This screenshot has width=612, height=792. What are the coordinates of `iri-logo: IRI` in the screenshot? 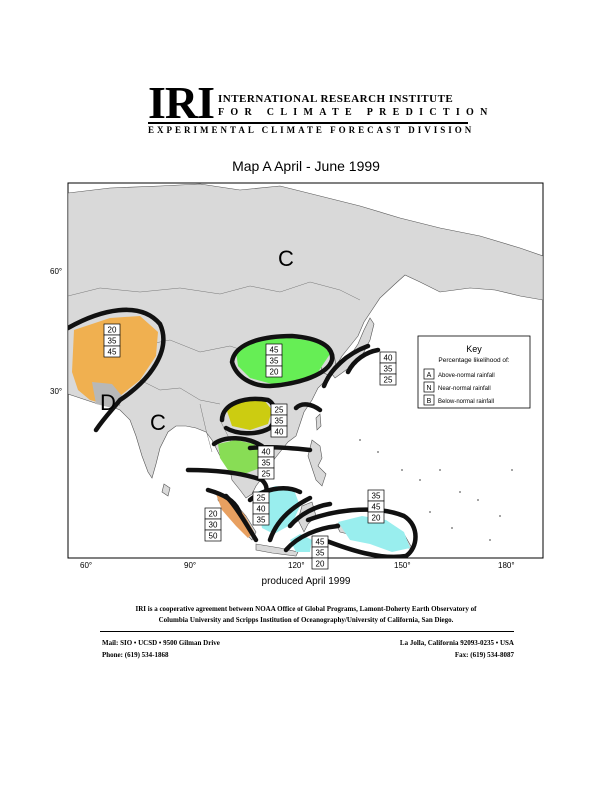 It's located at (181, 102).